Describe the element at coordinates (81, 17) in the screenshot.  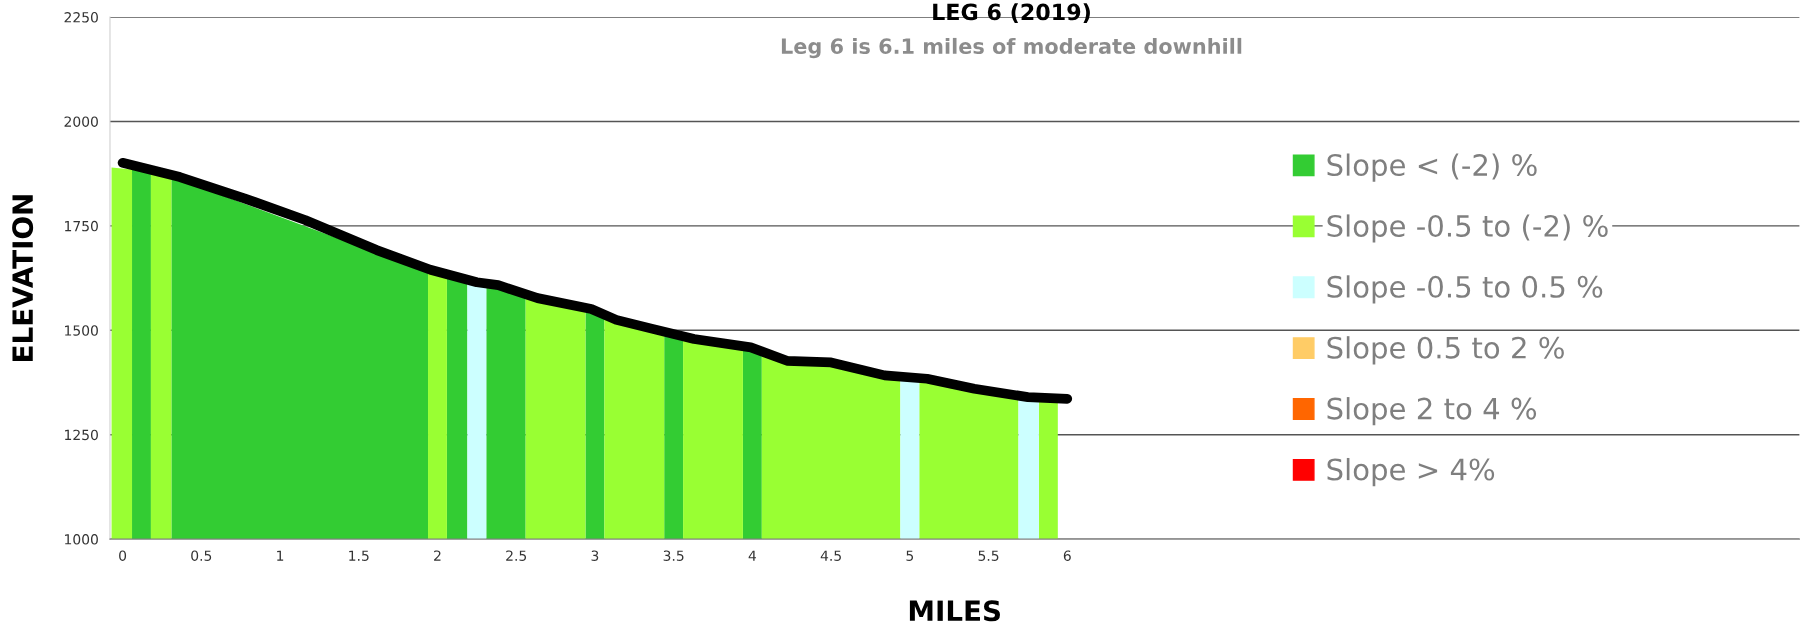
I see `y-tick-label: 2250` at that location.